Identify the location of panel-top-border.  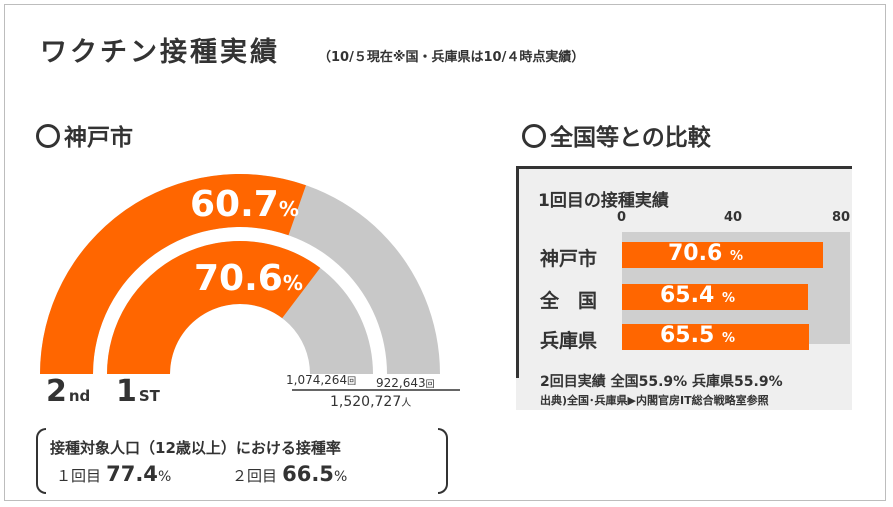
(684, 167).